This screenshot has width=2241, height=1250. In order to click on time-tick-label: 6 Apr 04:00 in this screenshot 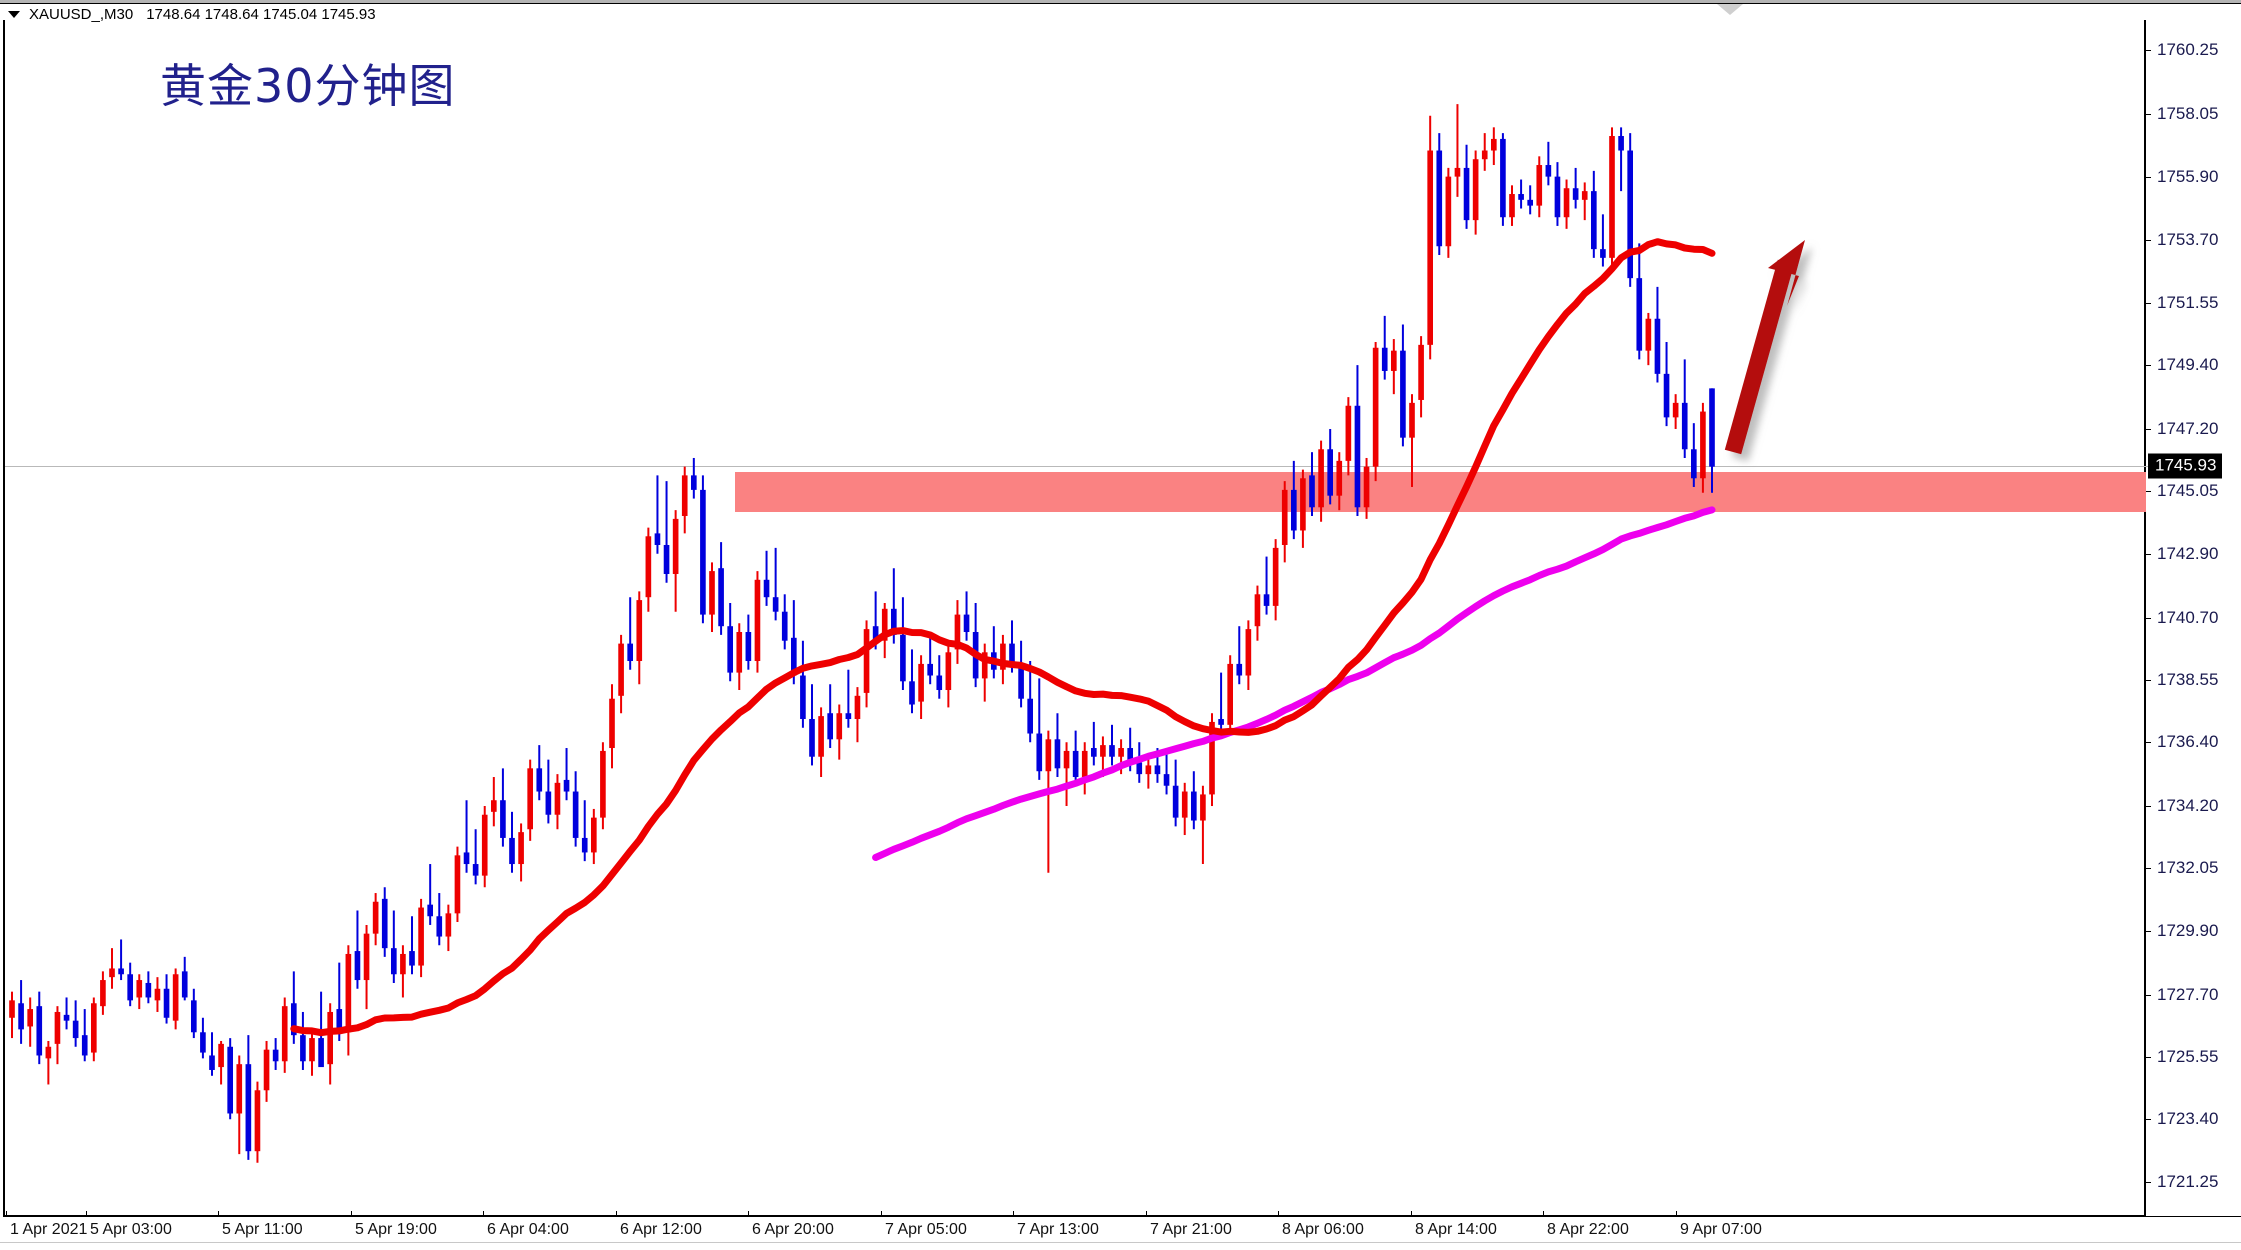, I will do `click(528, 1229)`.